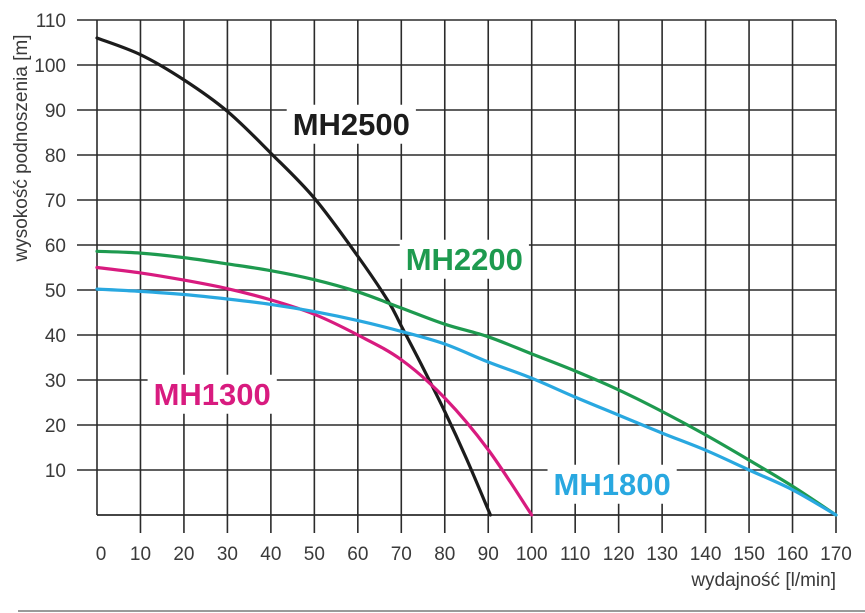  What do you see at coordinates (55, 291) in the screenshot?
I see `y-tick-label: 50` at bounding box center [55, 291].